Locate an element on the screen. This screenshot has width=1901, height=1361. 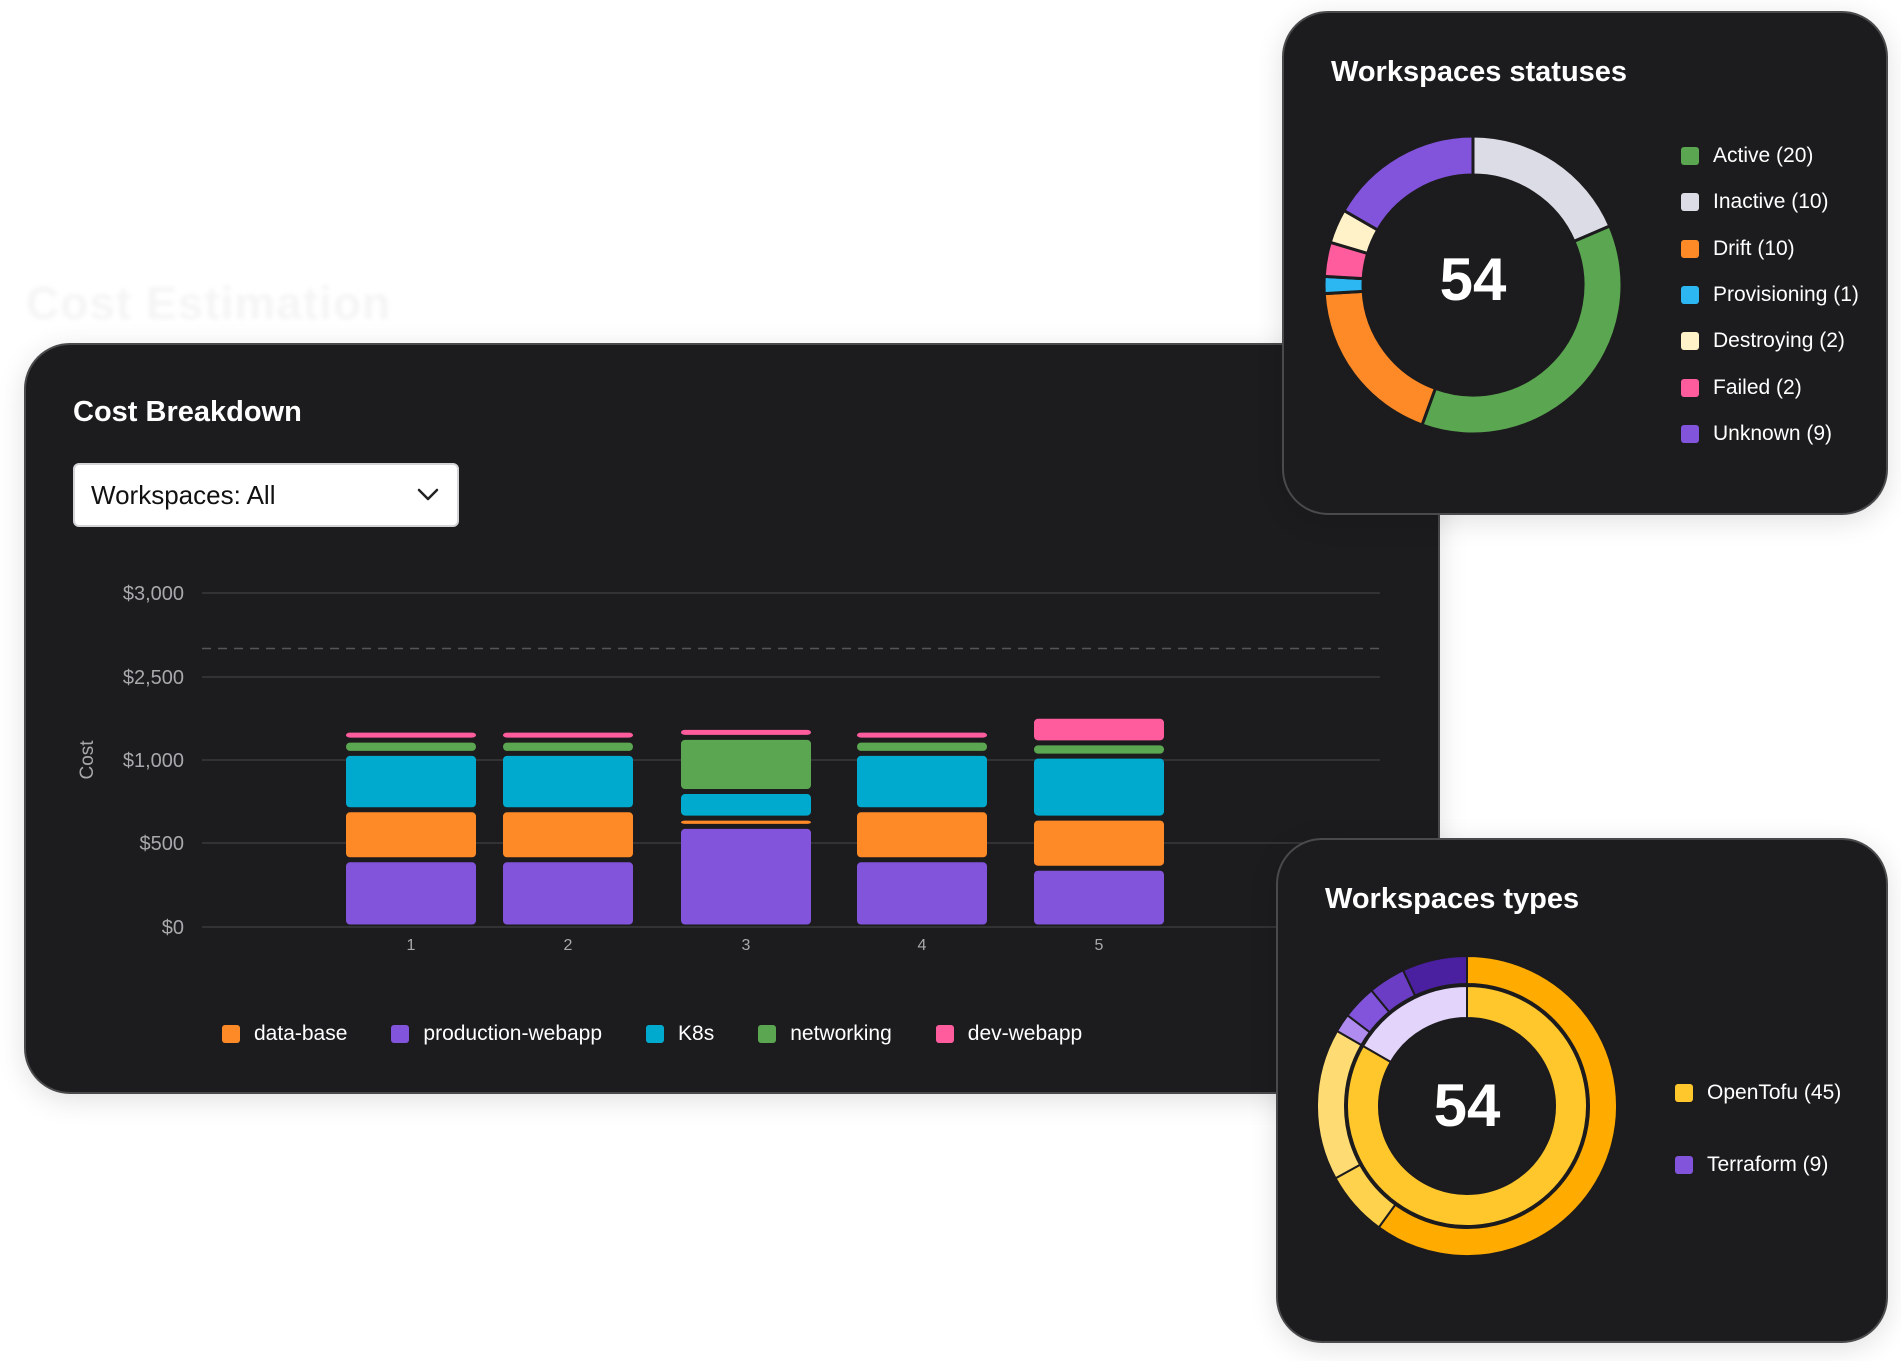
legend-item-production-webapp: production-webapp is located at coordinates (496, 1034).